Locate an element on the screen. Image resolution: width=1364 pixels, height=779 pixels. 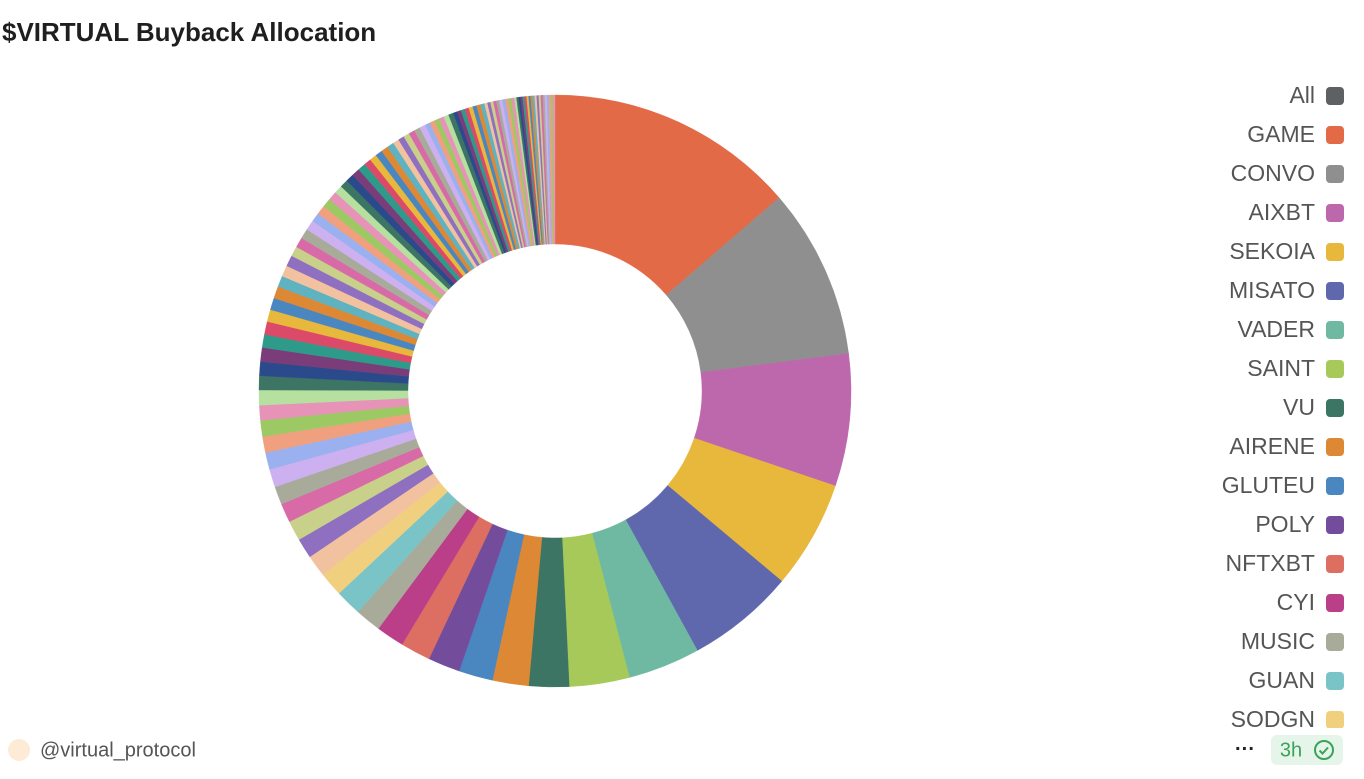
verified-check is located at coordinates (1323, 750).